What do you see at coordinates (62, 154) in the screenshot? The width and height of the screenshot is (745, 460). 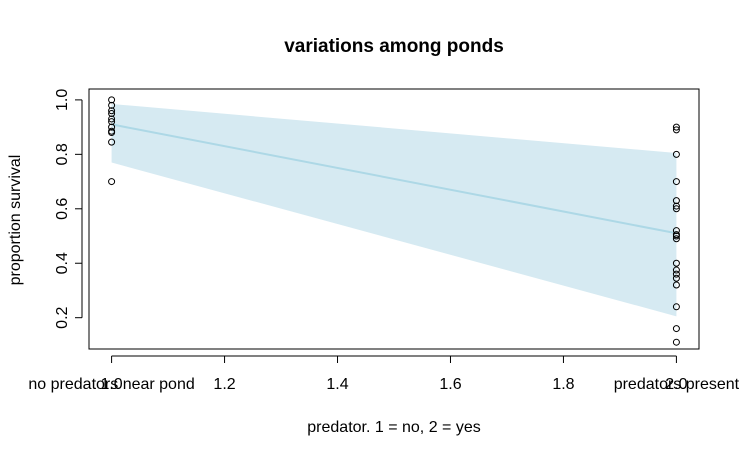 I see `y-tick-label: 0.8` at bounding box center [62, 154].